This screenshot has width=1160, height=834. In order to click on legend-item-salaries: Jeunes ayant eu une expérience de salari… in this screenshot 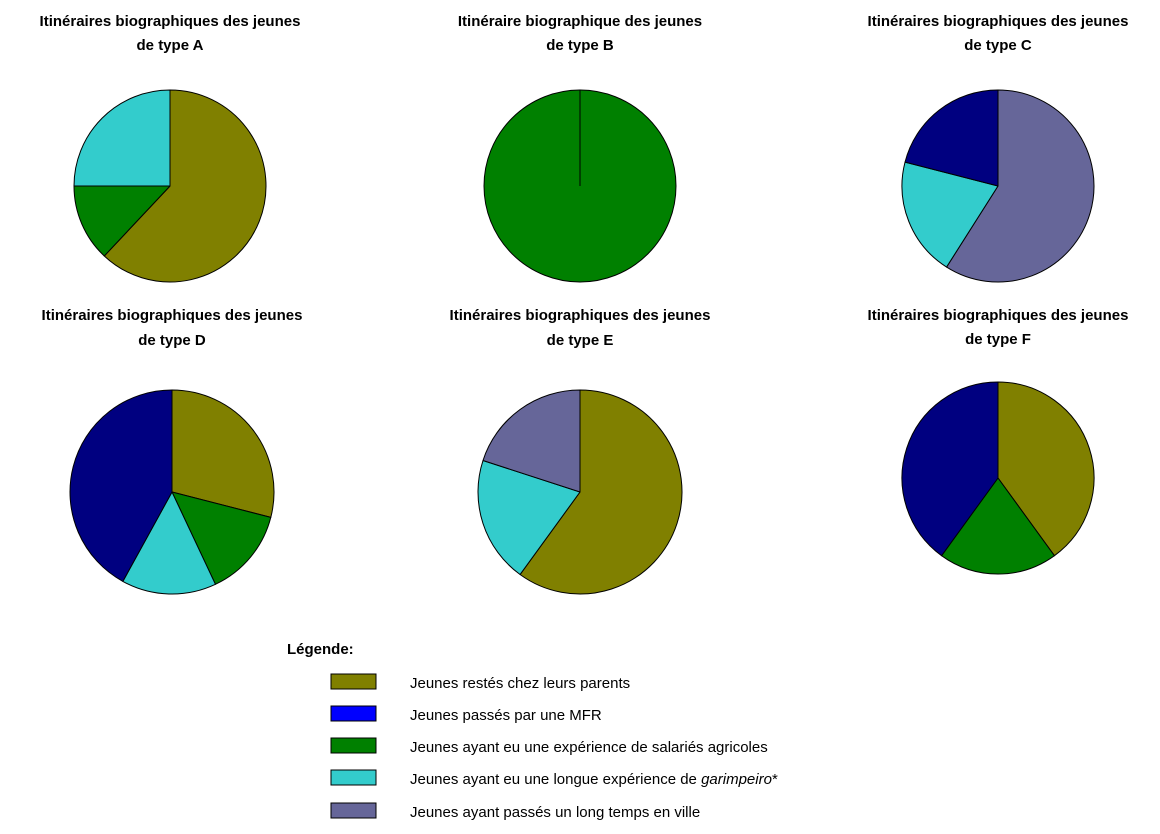, I will do `click(549, 746)`.